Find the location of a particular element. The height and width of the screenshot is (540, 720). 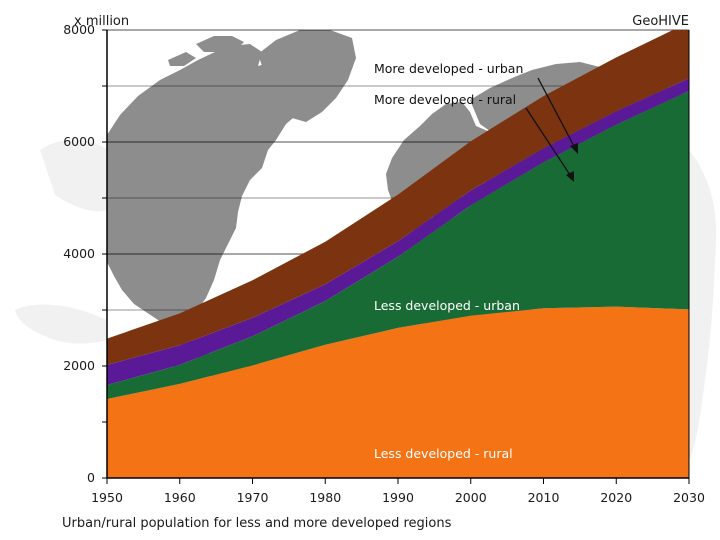

unit-label: x million is located at coordinates (101, 21).